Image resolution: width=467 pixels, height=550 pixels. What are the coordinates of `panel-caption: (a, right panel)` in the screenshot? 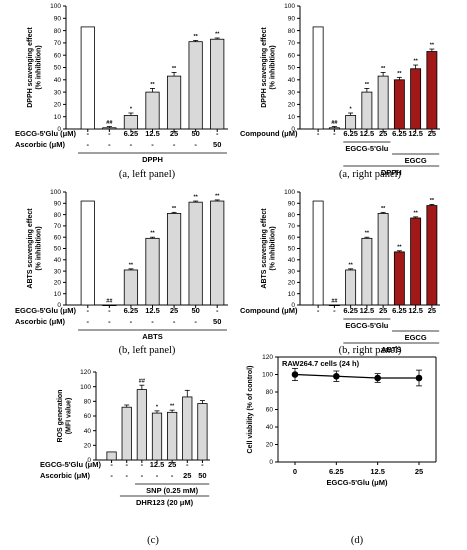 It's located at (370, 174).